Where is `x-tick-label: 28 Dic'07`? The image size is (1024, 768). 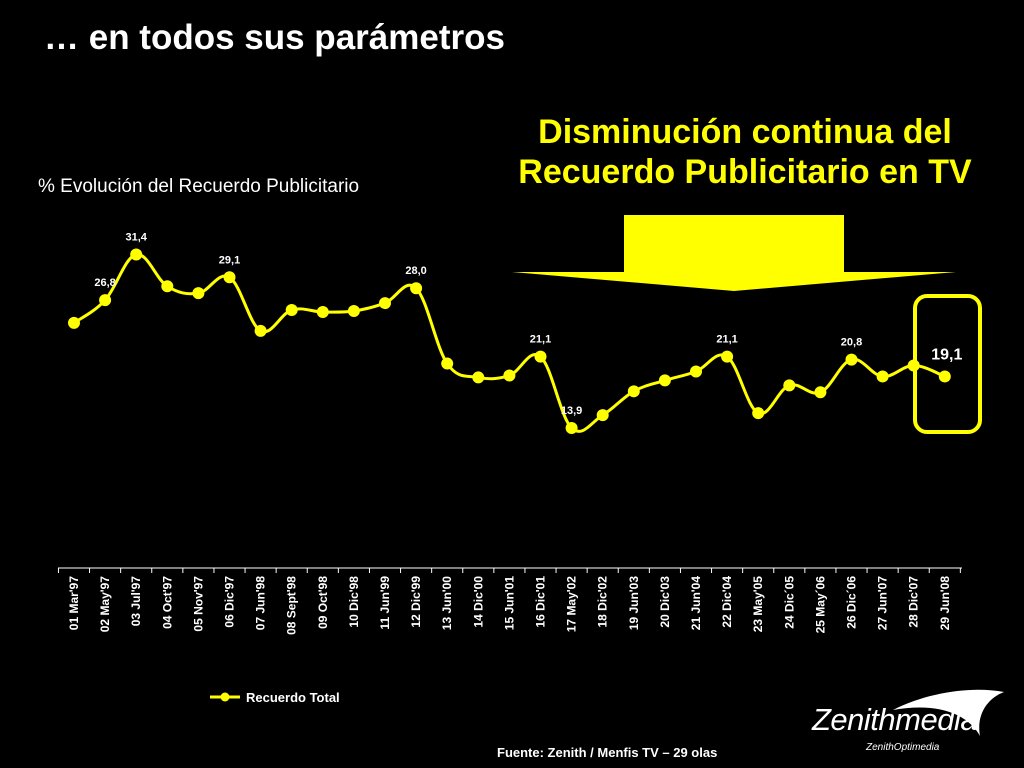
x-tick-label: 28 Dic'07 is located at coordinates (914, 602).